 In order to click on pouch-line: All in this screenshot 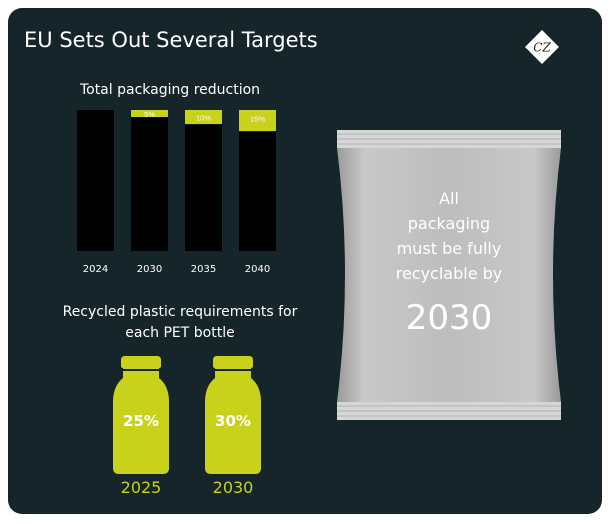, I will do `click(449, 198)`.